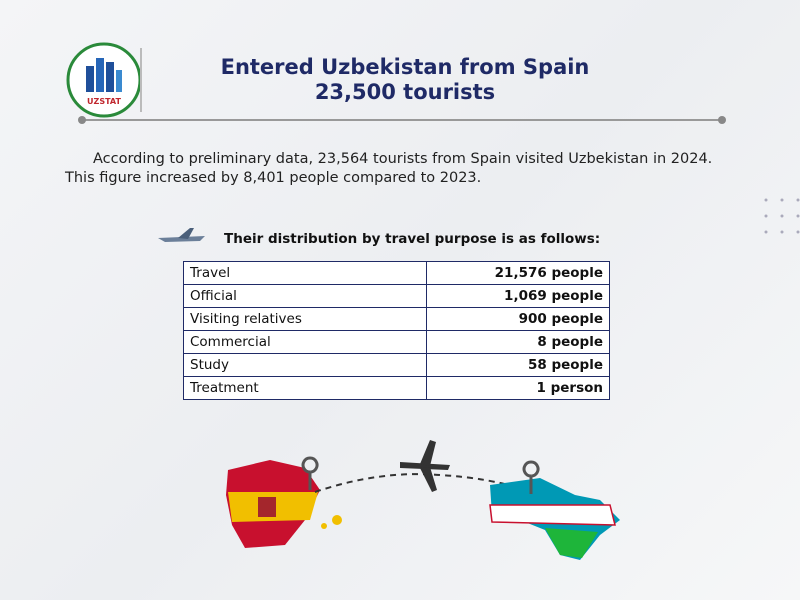 This screenshot has width=800, height=600. I want to click on table-row: Treatment 1 person, so click(396, 388).